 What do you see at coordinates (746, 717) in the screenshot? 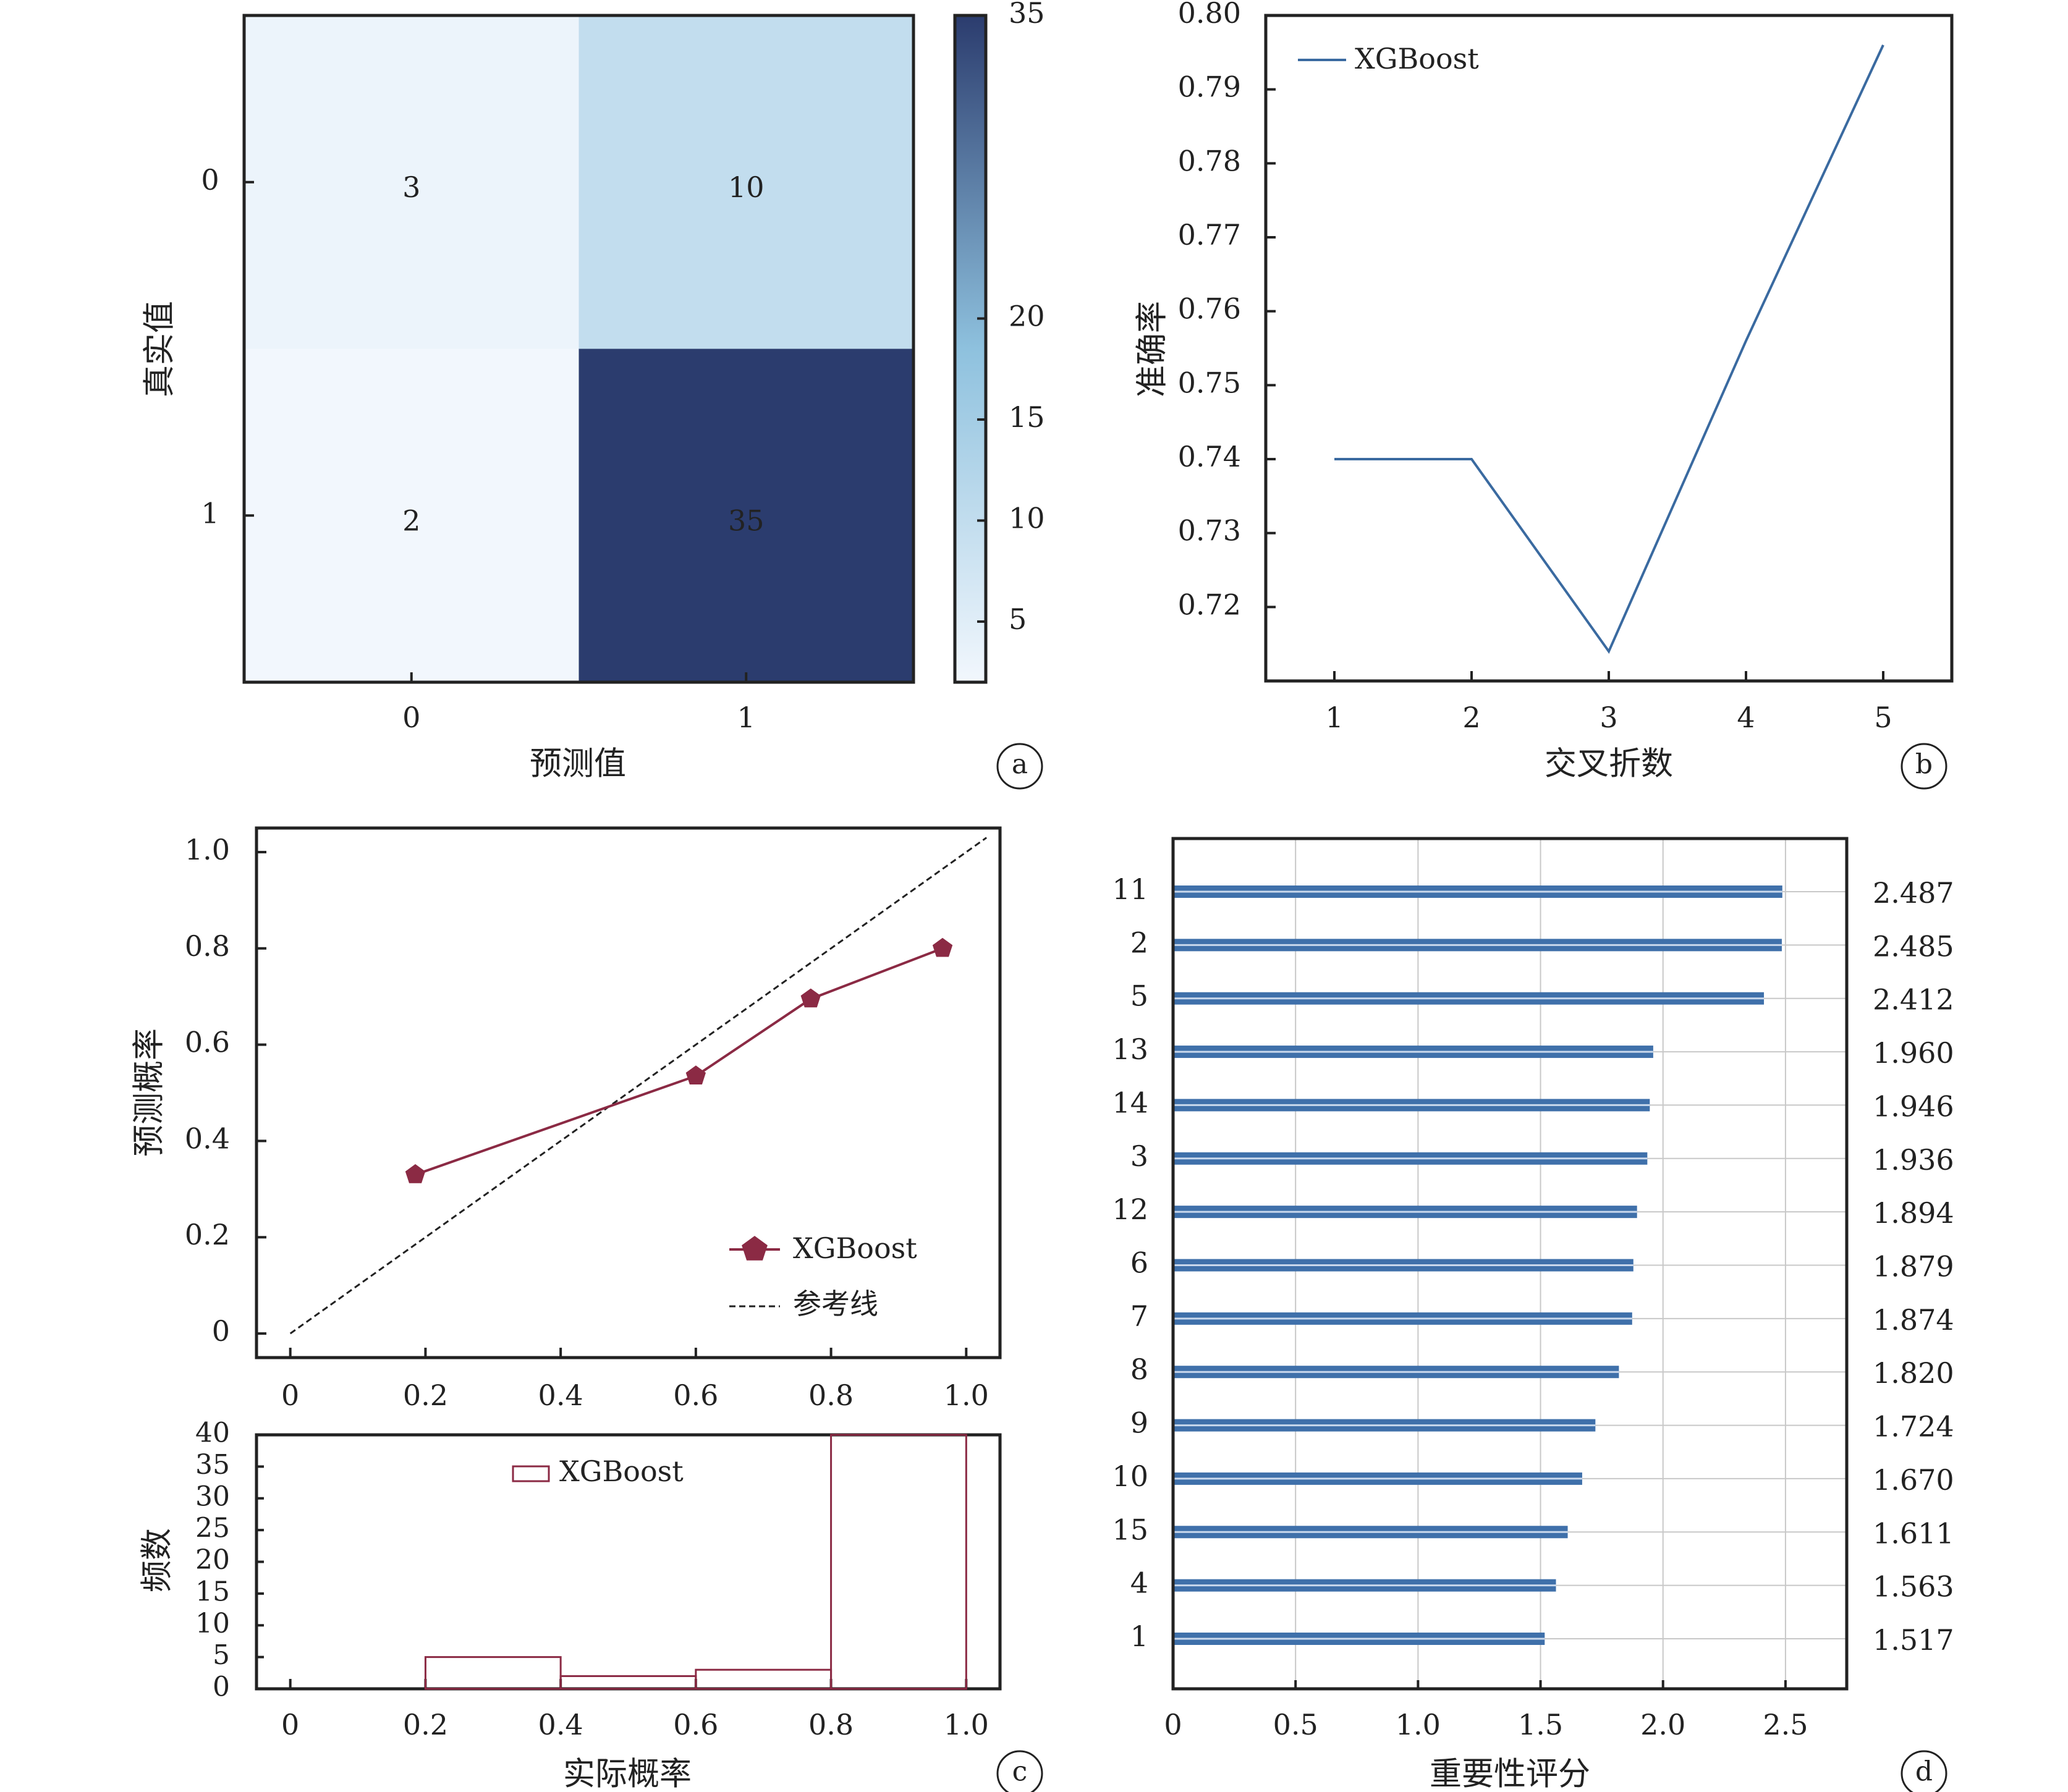
I see `x-tick-label: 1` at bounding box center [746, 717].